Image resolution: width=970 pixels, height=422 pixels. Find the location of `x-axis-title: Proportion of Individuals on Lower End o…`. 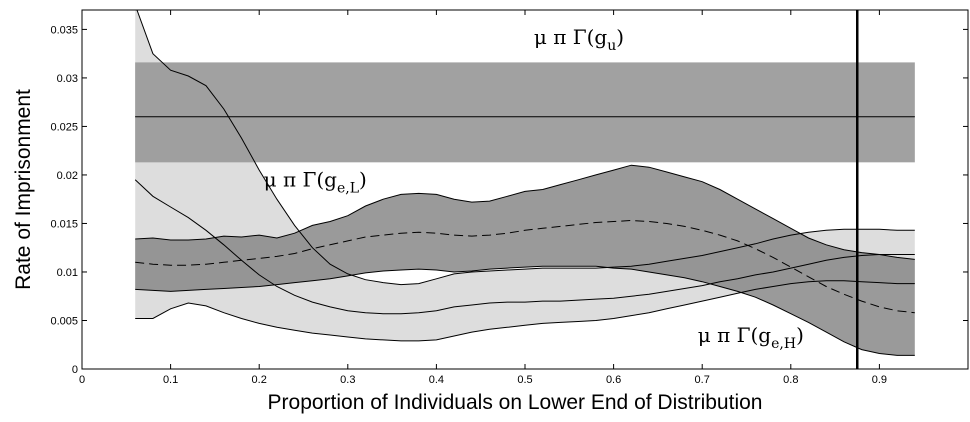

x-axis-title: Proportion of Individuals on Lower End o… is located at coordinates (515, 402).